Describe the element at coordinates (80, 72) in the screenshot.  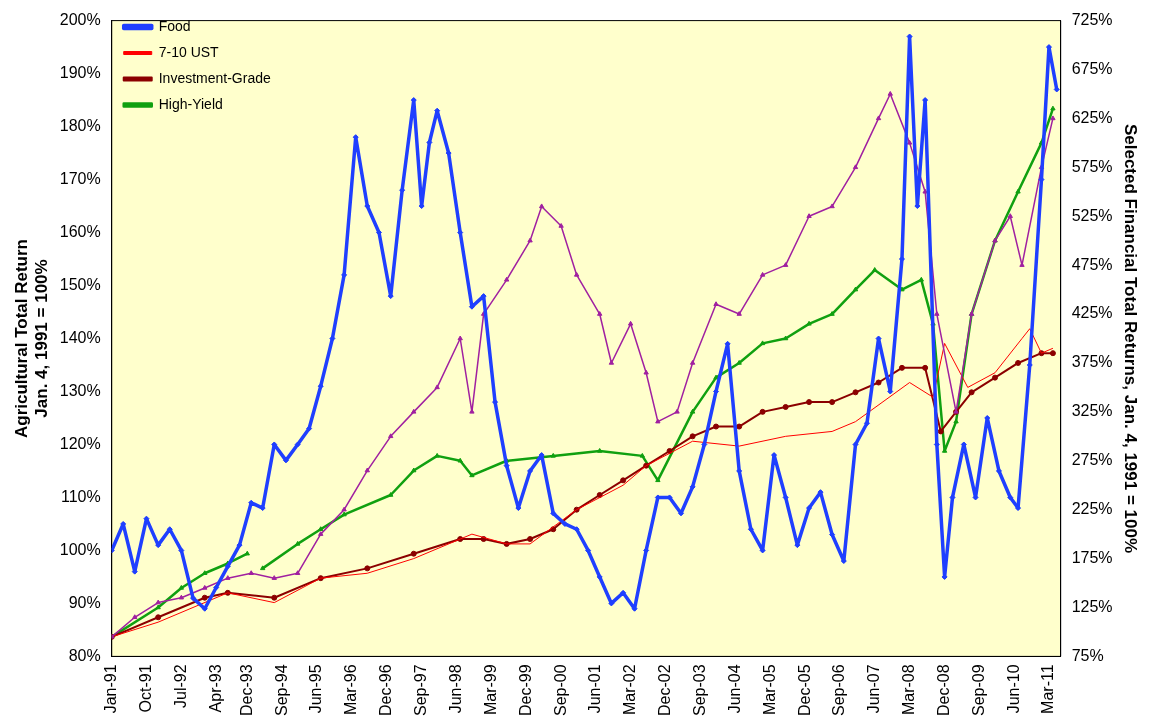
I see `y-tick-label: 190%` at that location.